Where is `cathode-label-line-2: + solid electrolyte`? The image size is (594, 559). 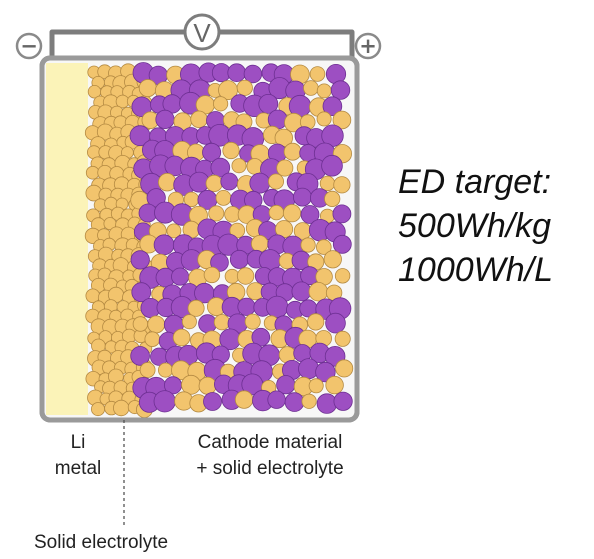 cathode-label-line-2: + solid electrolyte is located at coordinates (270, 468).